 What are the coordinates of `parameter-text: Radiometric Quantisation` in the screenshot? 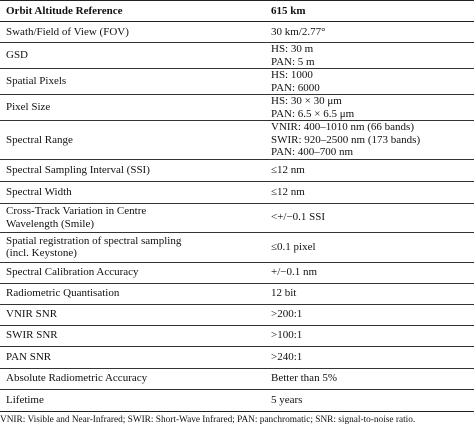 It's located at (63, 293).